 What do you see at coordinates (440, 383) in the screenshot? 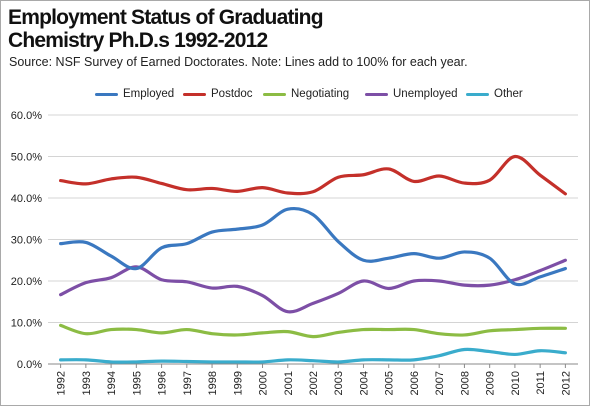
I see `x-tick-label: 2007` at bounding box center [440, 383].